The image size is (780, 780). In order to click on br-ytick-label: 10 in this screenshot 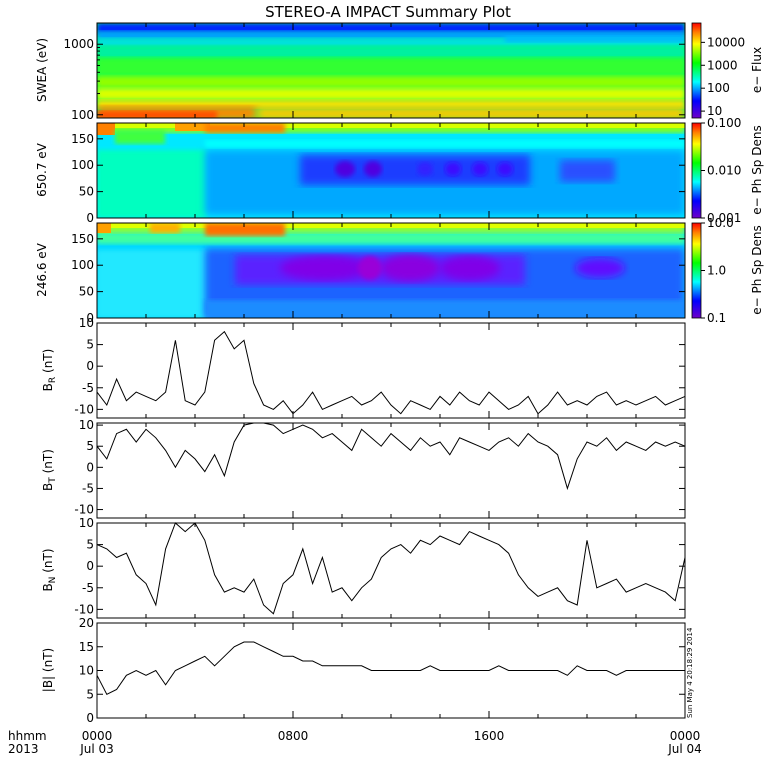, I will do `click(86, 323)`.